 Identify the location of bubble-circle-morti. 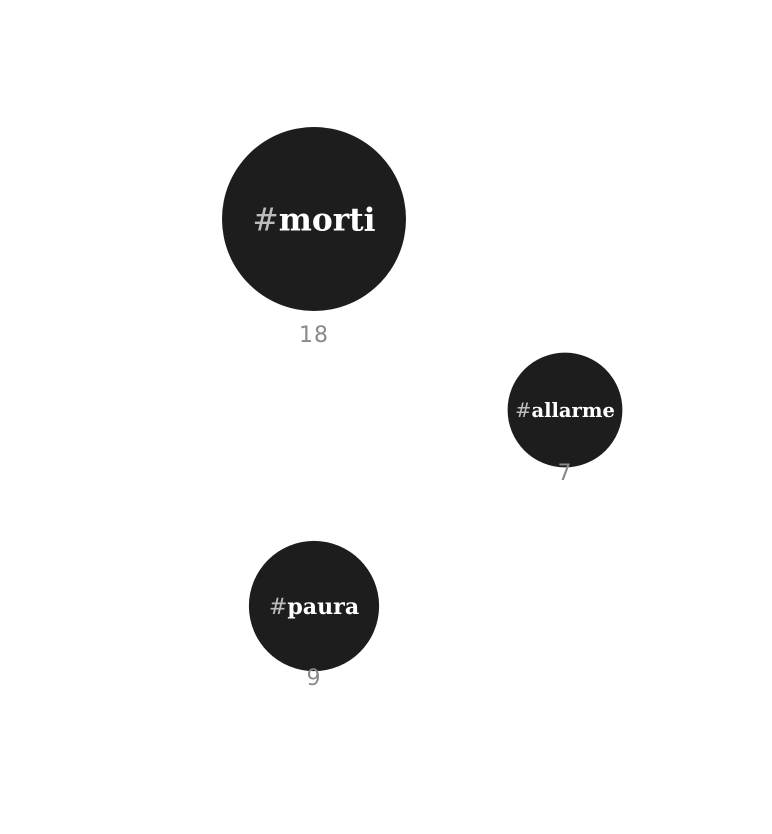
(314, 219).